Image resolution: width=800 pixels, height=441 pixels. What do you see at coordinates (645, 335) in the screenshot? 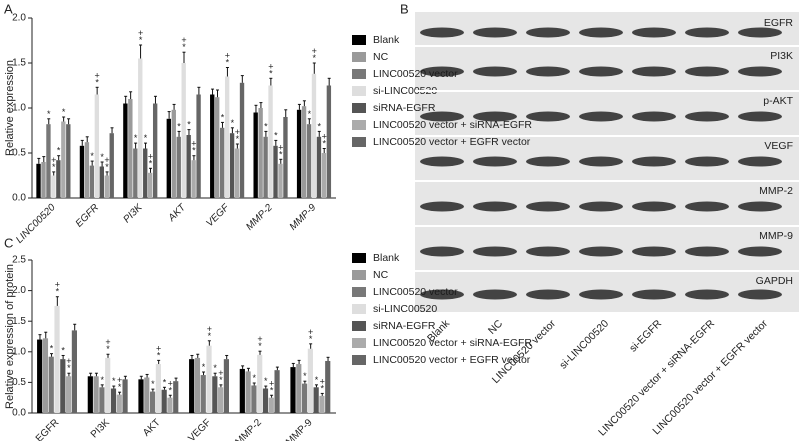
I see `lane-label: si-EGFR` at bounding box center [645, 335].